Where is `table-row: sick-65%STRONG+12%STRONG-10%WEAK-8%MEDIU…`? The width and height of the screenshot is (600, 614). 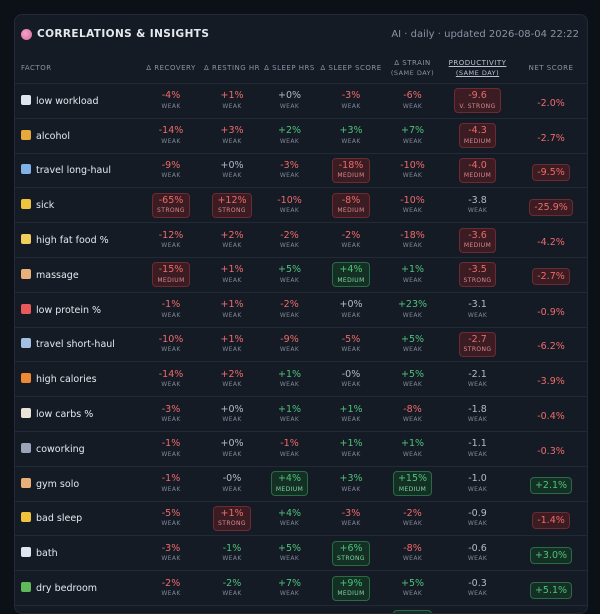
table-row: sick-65%STRONG+12%STRONG-10%WEAK-8%MEDIU… is located at coordinates (301, 205).